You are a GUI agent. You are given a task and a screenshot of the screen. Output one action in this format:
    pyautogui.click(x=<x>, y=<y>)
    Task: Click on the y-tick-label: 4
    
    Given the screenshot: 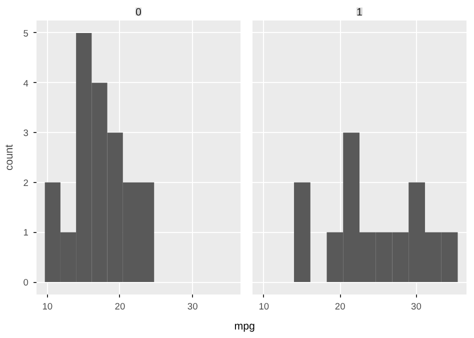 What is the action you would take?
    pyautogui.click(x=26, y=83)
    